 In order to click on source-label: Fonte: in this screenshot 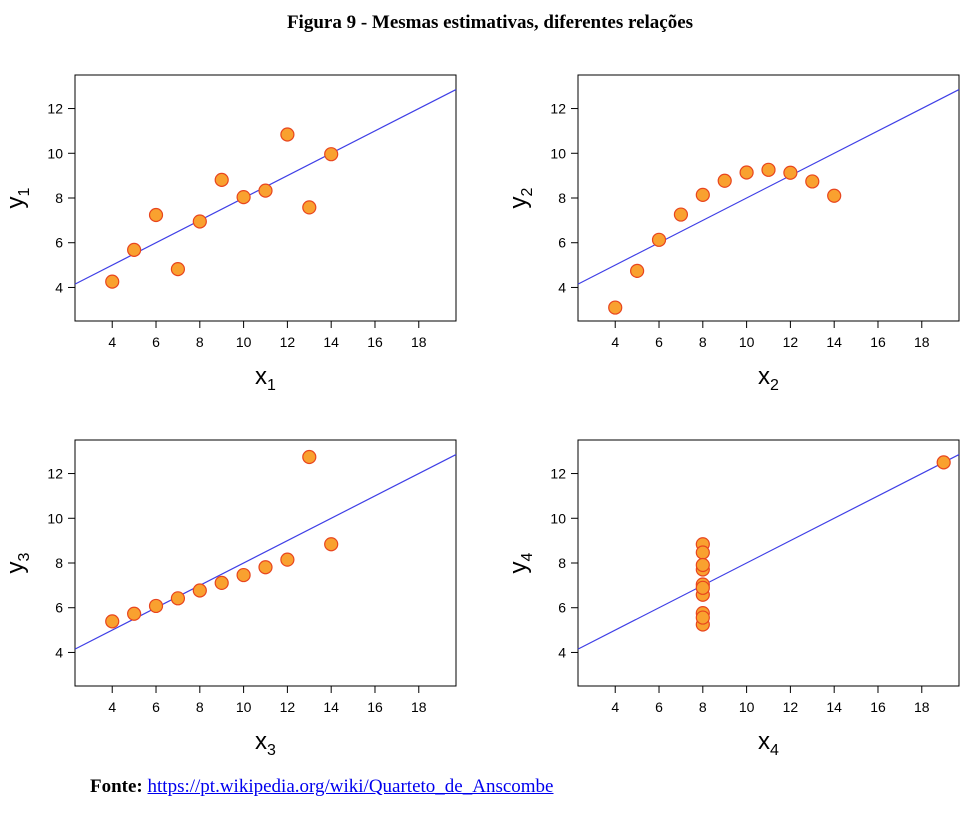, I will do `click(116, 786)`.